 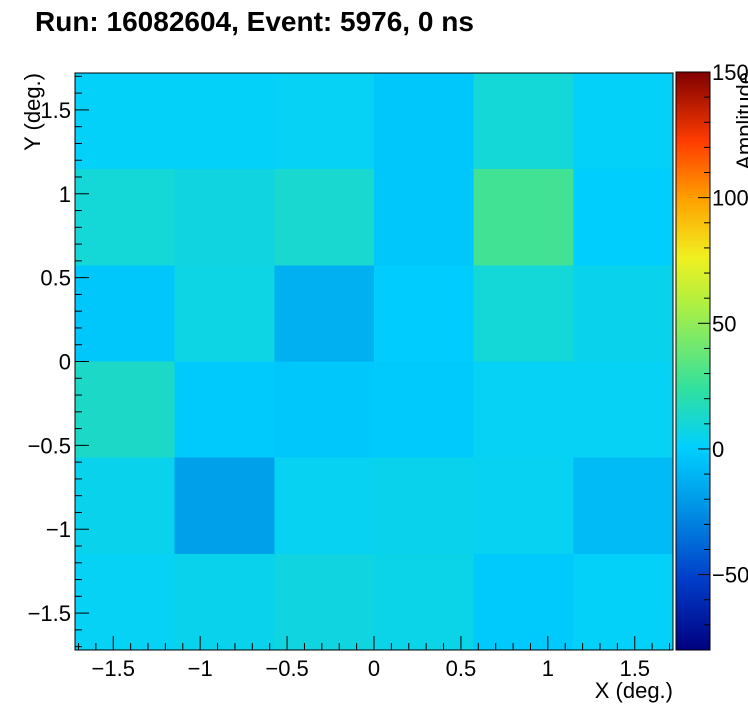 What do you see at coordinates (49, 613) in the screenshot?
I see `y-tick-label: −1.5` at bounding box center [49, 613].